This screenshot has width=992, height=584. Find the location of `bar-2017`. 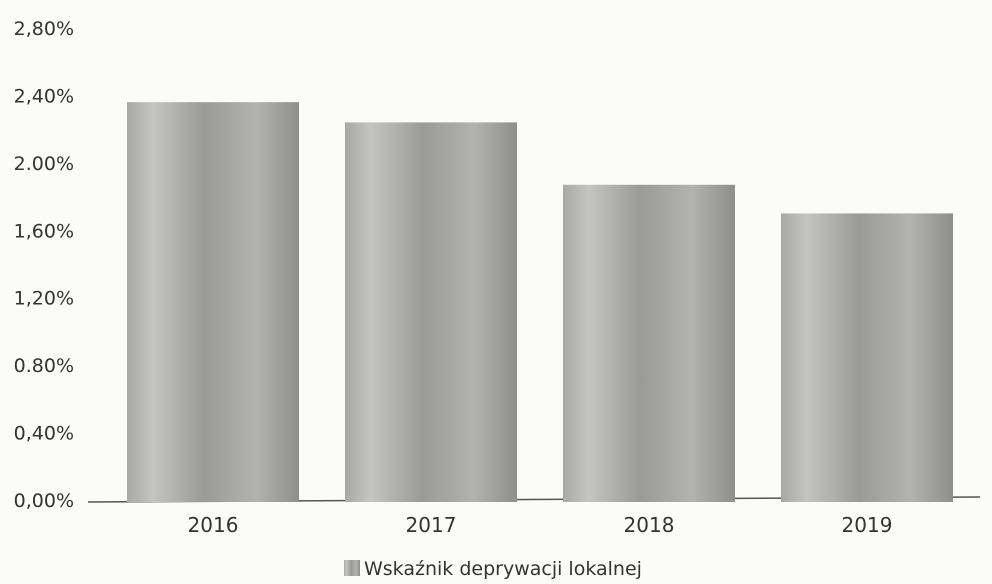

bar-2017 is located at coordinates (431, 312).